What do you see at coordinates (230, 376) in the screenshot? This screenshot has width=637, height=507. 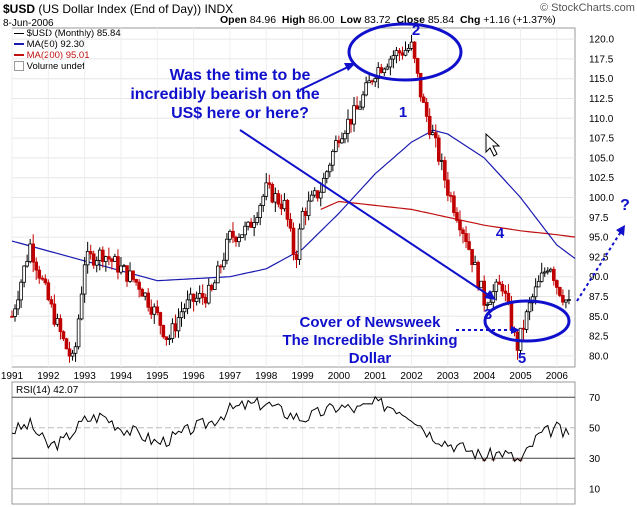 I see `x-tick-label: 1997` at bounding box center [230, 376].